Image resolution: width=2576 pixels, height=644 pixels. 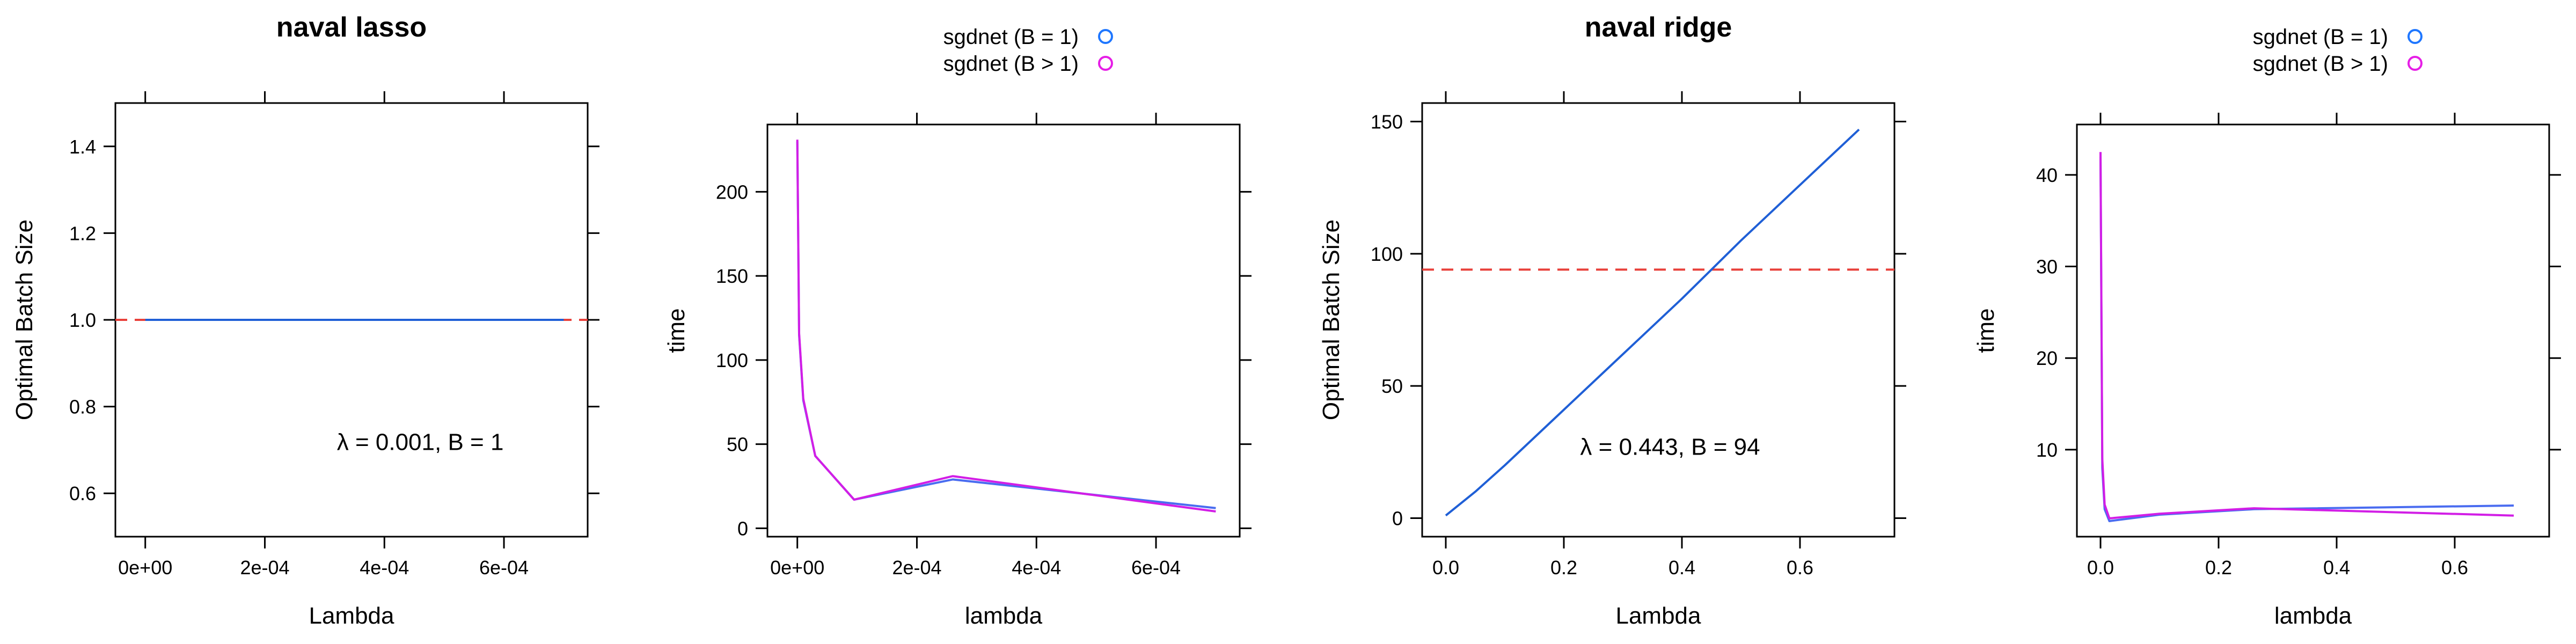 I want to click on y-tick-label: 0.8, so click(x=82, y=407).